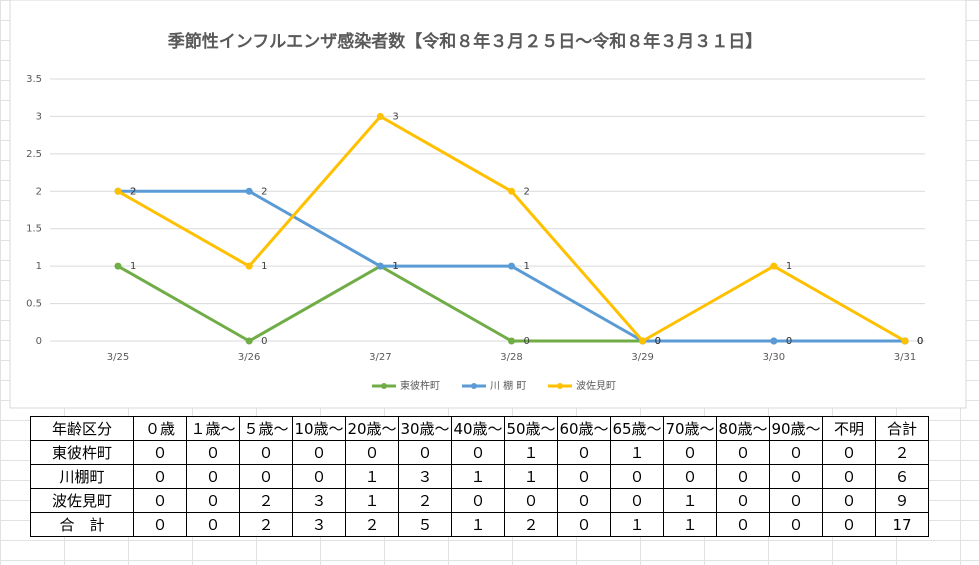 Image resolution: width=979 pixels, height=565 pixels. What do you see at coordinates (82, 452) in the screenshot?
I see `cell: 東彼杵町` at bounding box center [82, 452].